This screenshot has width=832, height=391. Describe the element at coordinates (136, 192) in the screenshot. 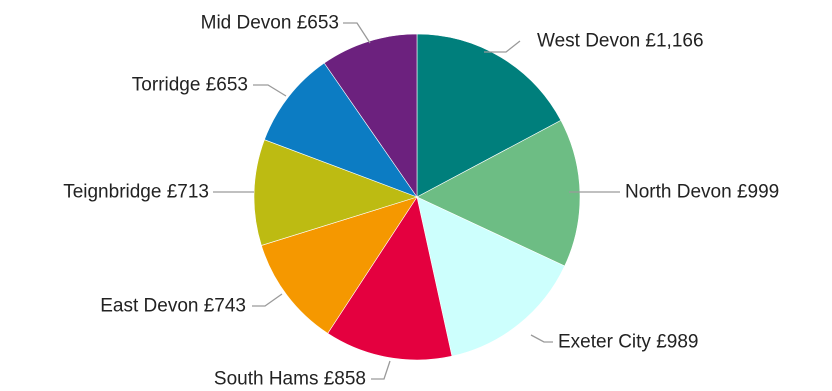

I see `slice-label-teignbridge: Teignbridge £713` at that location.